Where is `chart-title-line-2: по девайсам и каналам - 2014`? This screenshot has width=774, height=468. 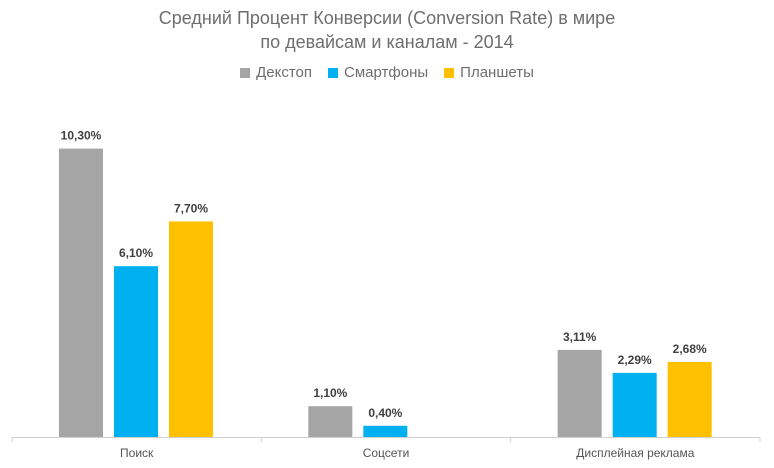 chart-title-line-2: по девайсам и каналам - 2014 is located at coordinates (387, 42).